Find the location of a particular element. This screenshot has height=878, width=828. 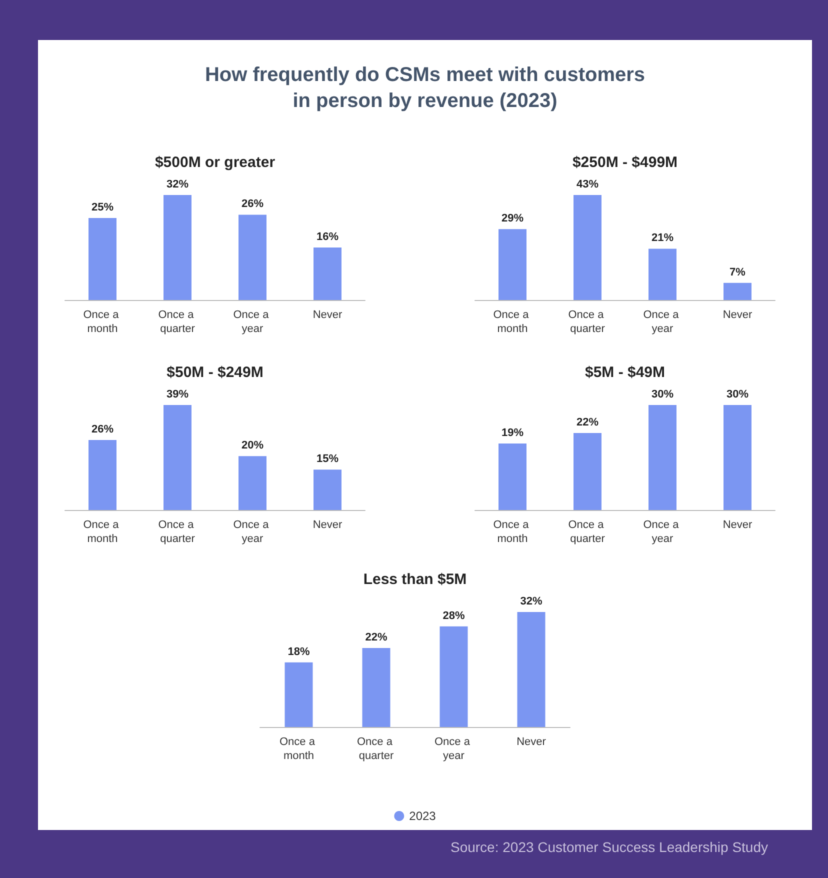

data-label: 19% is located at coordinates (512, 433).